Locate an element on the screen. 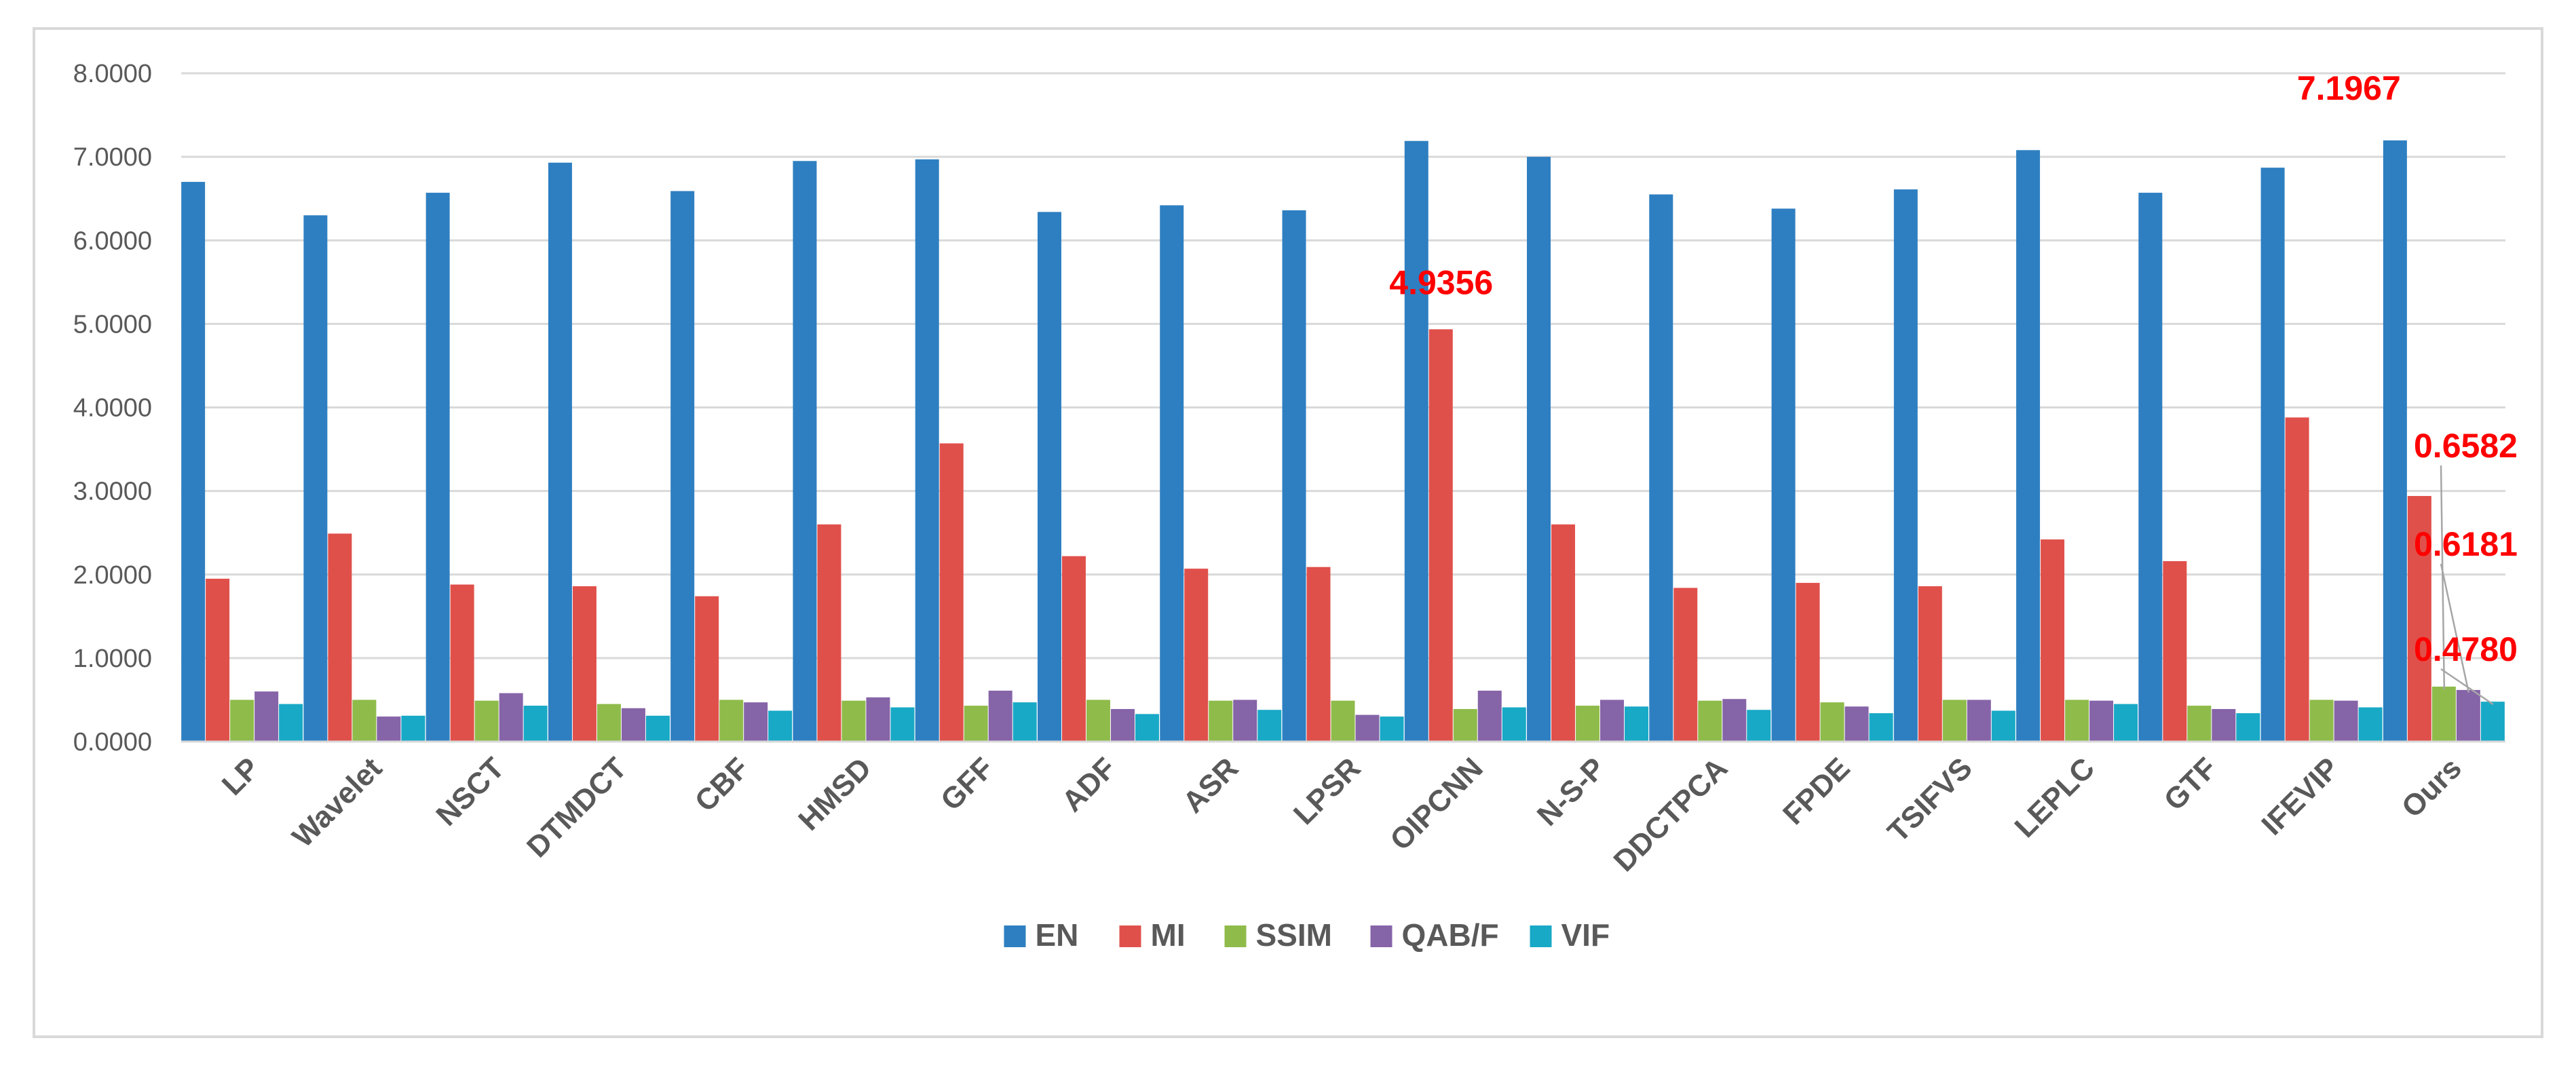  bar-qabf-ifevip is located at coordinates (2346, 721).